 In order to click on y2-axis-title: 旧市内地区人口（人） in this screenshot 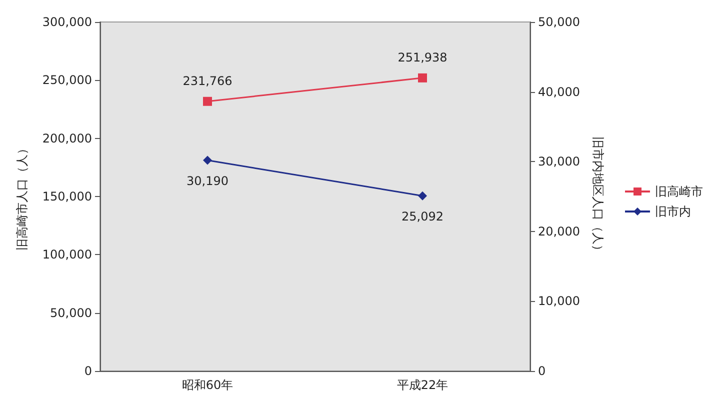, I will do `click(598, 196)`.